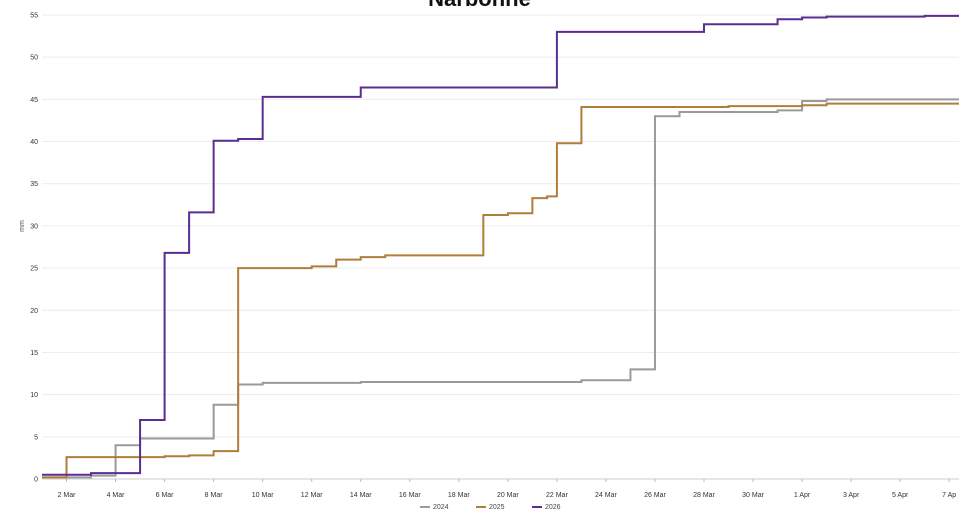 The width and height of the screenshot is (959, 509). I want to click on x-tick-label: 6 Mar, so click(165, 495).